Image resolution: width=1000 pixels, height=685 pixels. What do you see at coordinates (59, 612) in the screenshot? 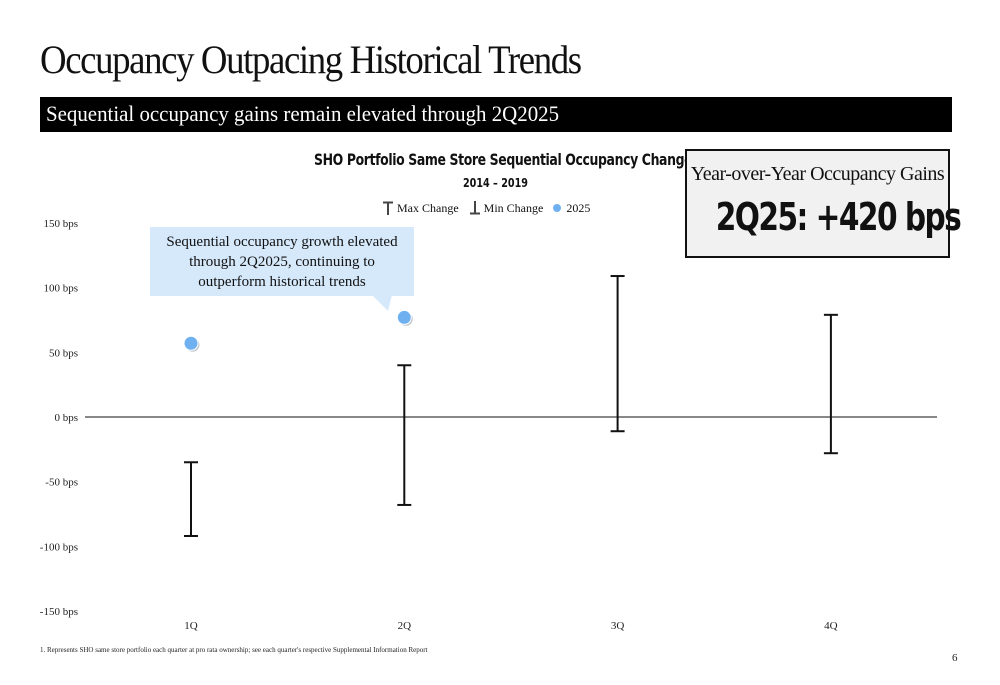
I see `y-tick-label: -150 bps` at bounding box center [59, 612].